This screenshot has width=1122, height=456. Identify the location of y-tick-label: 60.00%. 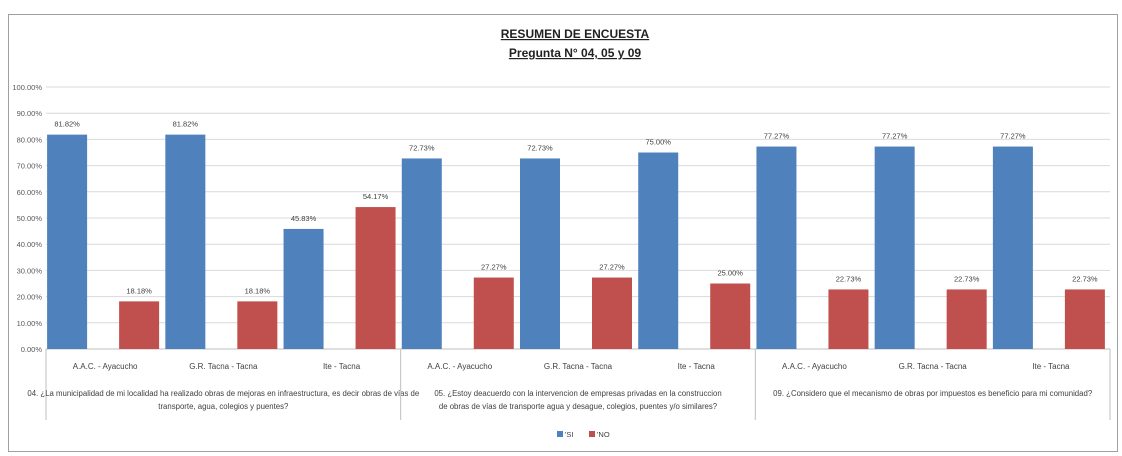
(30, 192).